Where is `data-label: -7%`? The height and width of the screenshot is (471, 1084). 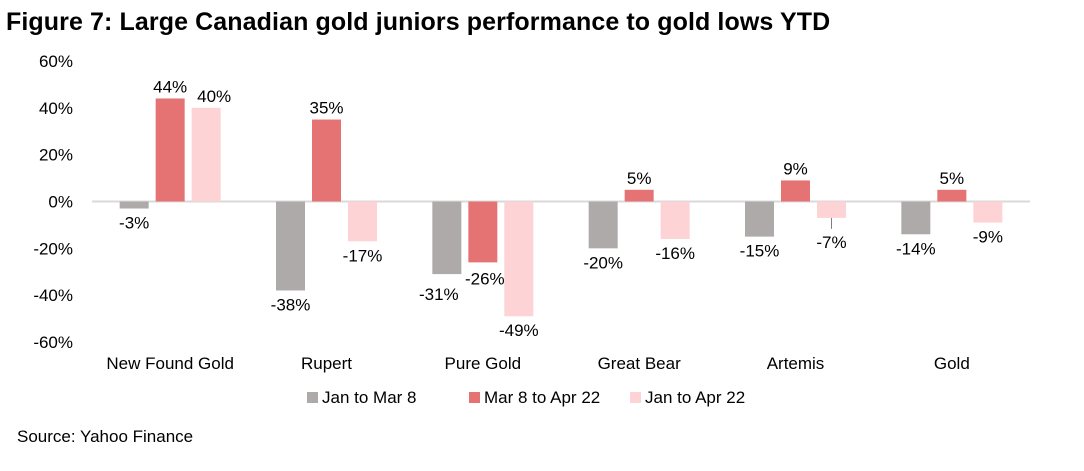 data-label: -7% is located at coordinates (831, 242).